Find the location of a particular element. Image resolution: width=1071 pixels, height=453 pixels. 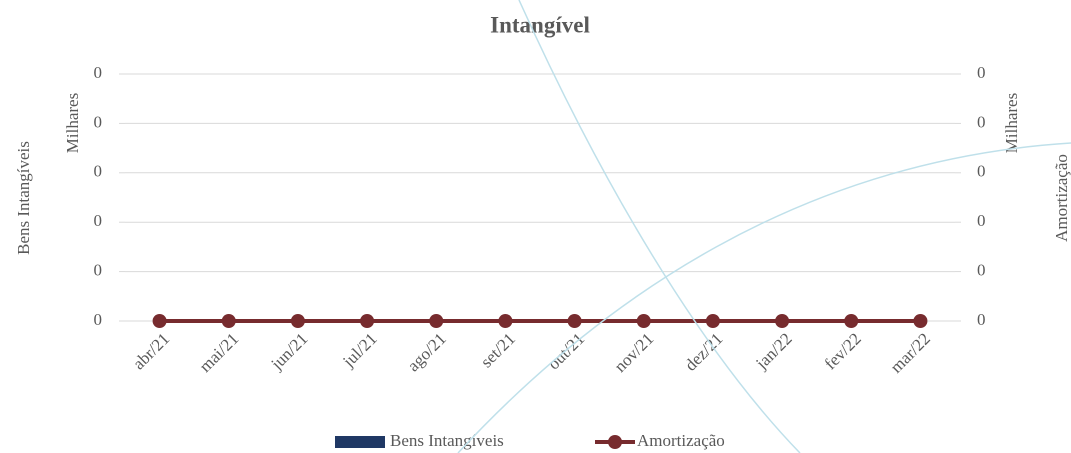

legend-label: Bens Intangíveis is located at coordinates (447, 440).